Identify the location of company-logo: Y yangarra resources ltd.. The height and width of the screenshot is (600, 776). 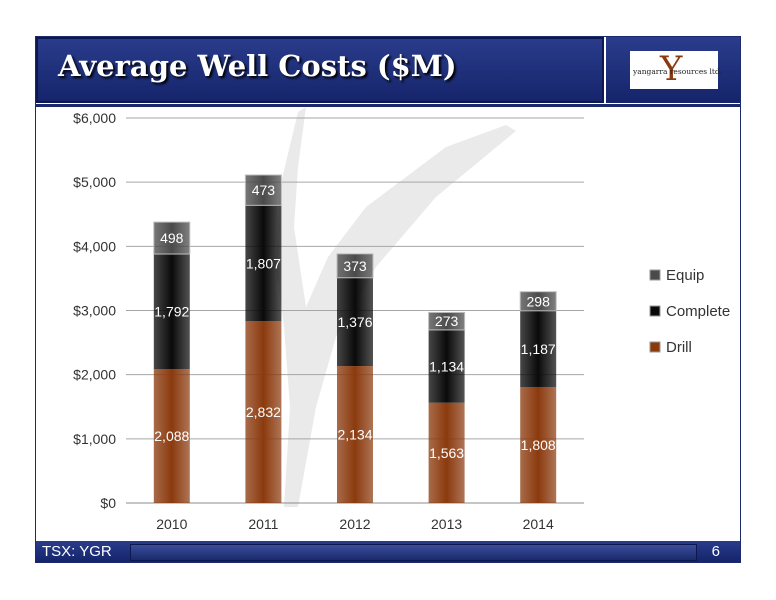
(676, 69).